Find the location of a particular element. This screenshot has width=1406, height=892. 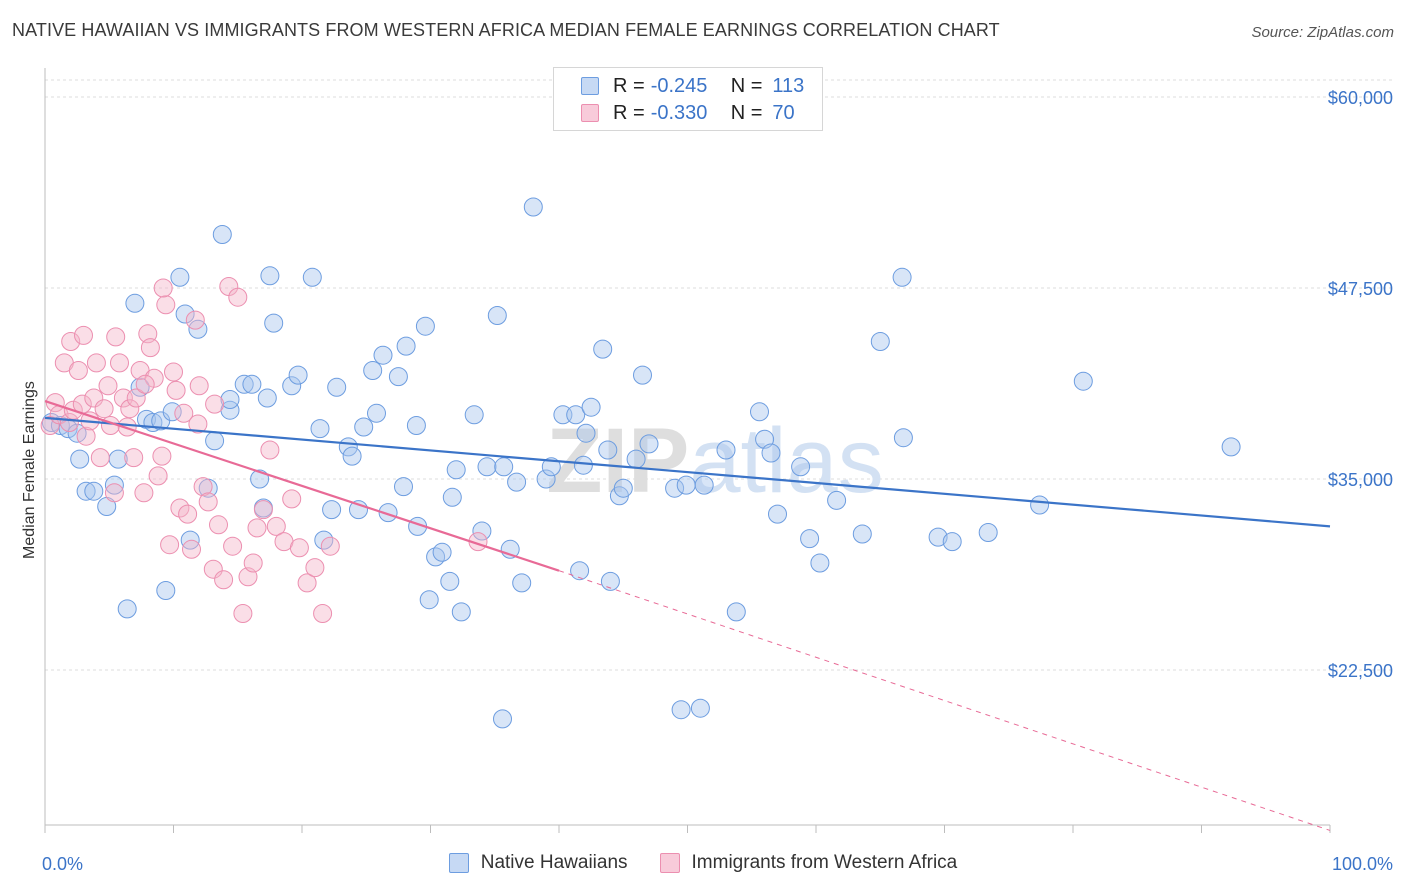

series-immigrants-western-africa is located at coordinates (264, 450).